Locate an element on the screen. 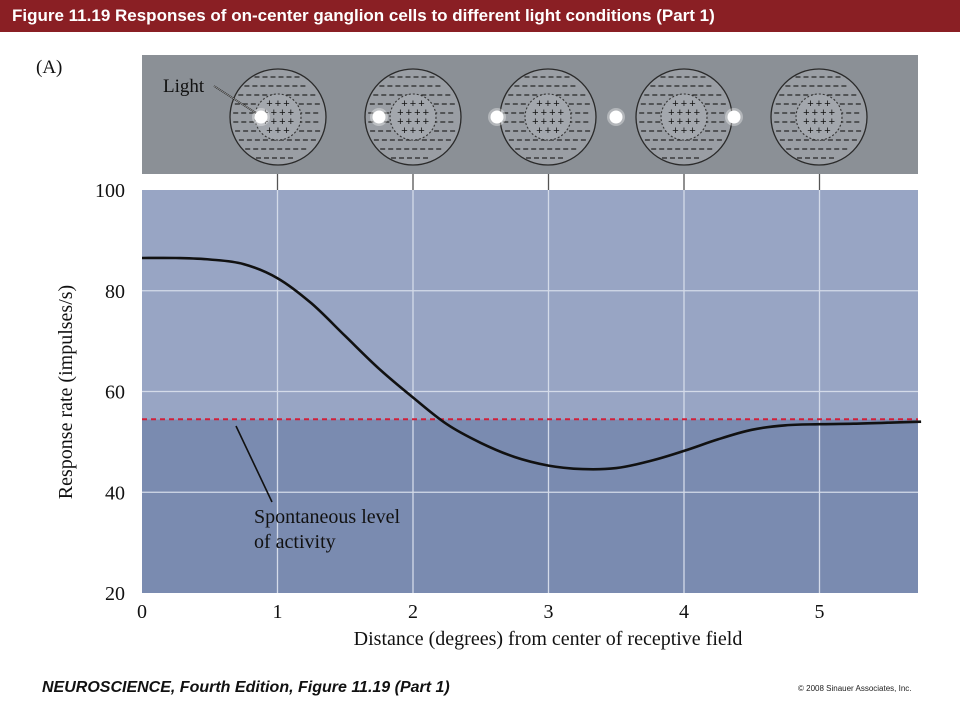 The height and width of the screenshot is (720, 960). y-tick-label: 80 is located at coordinates (115, 292).